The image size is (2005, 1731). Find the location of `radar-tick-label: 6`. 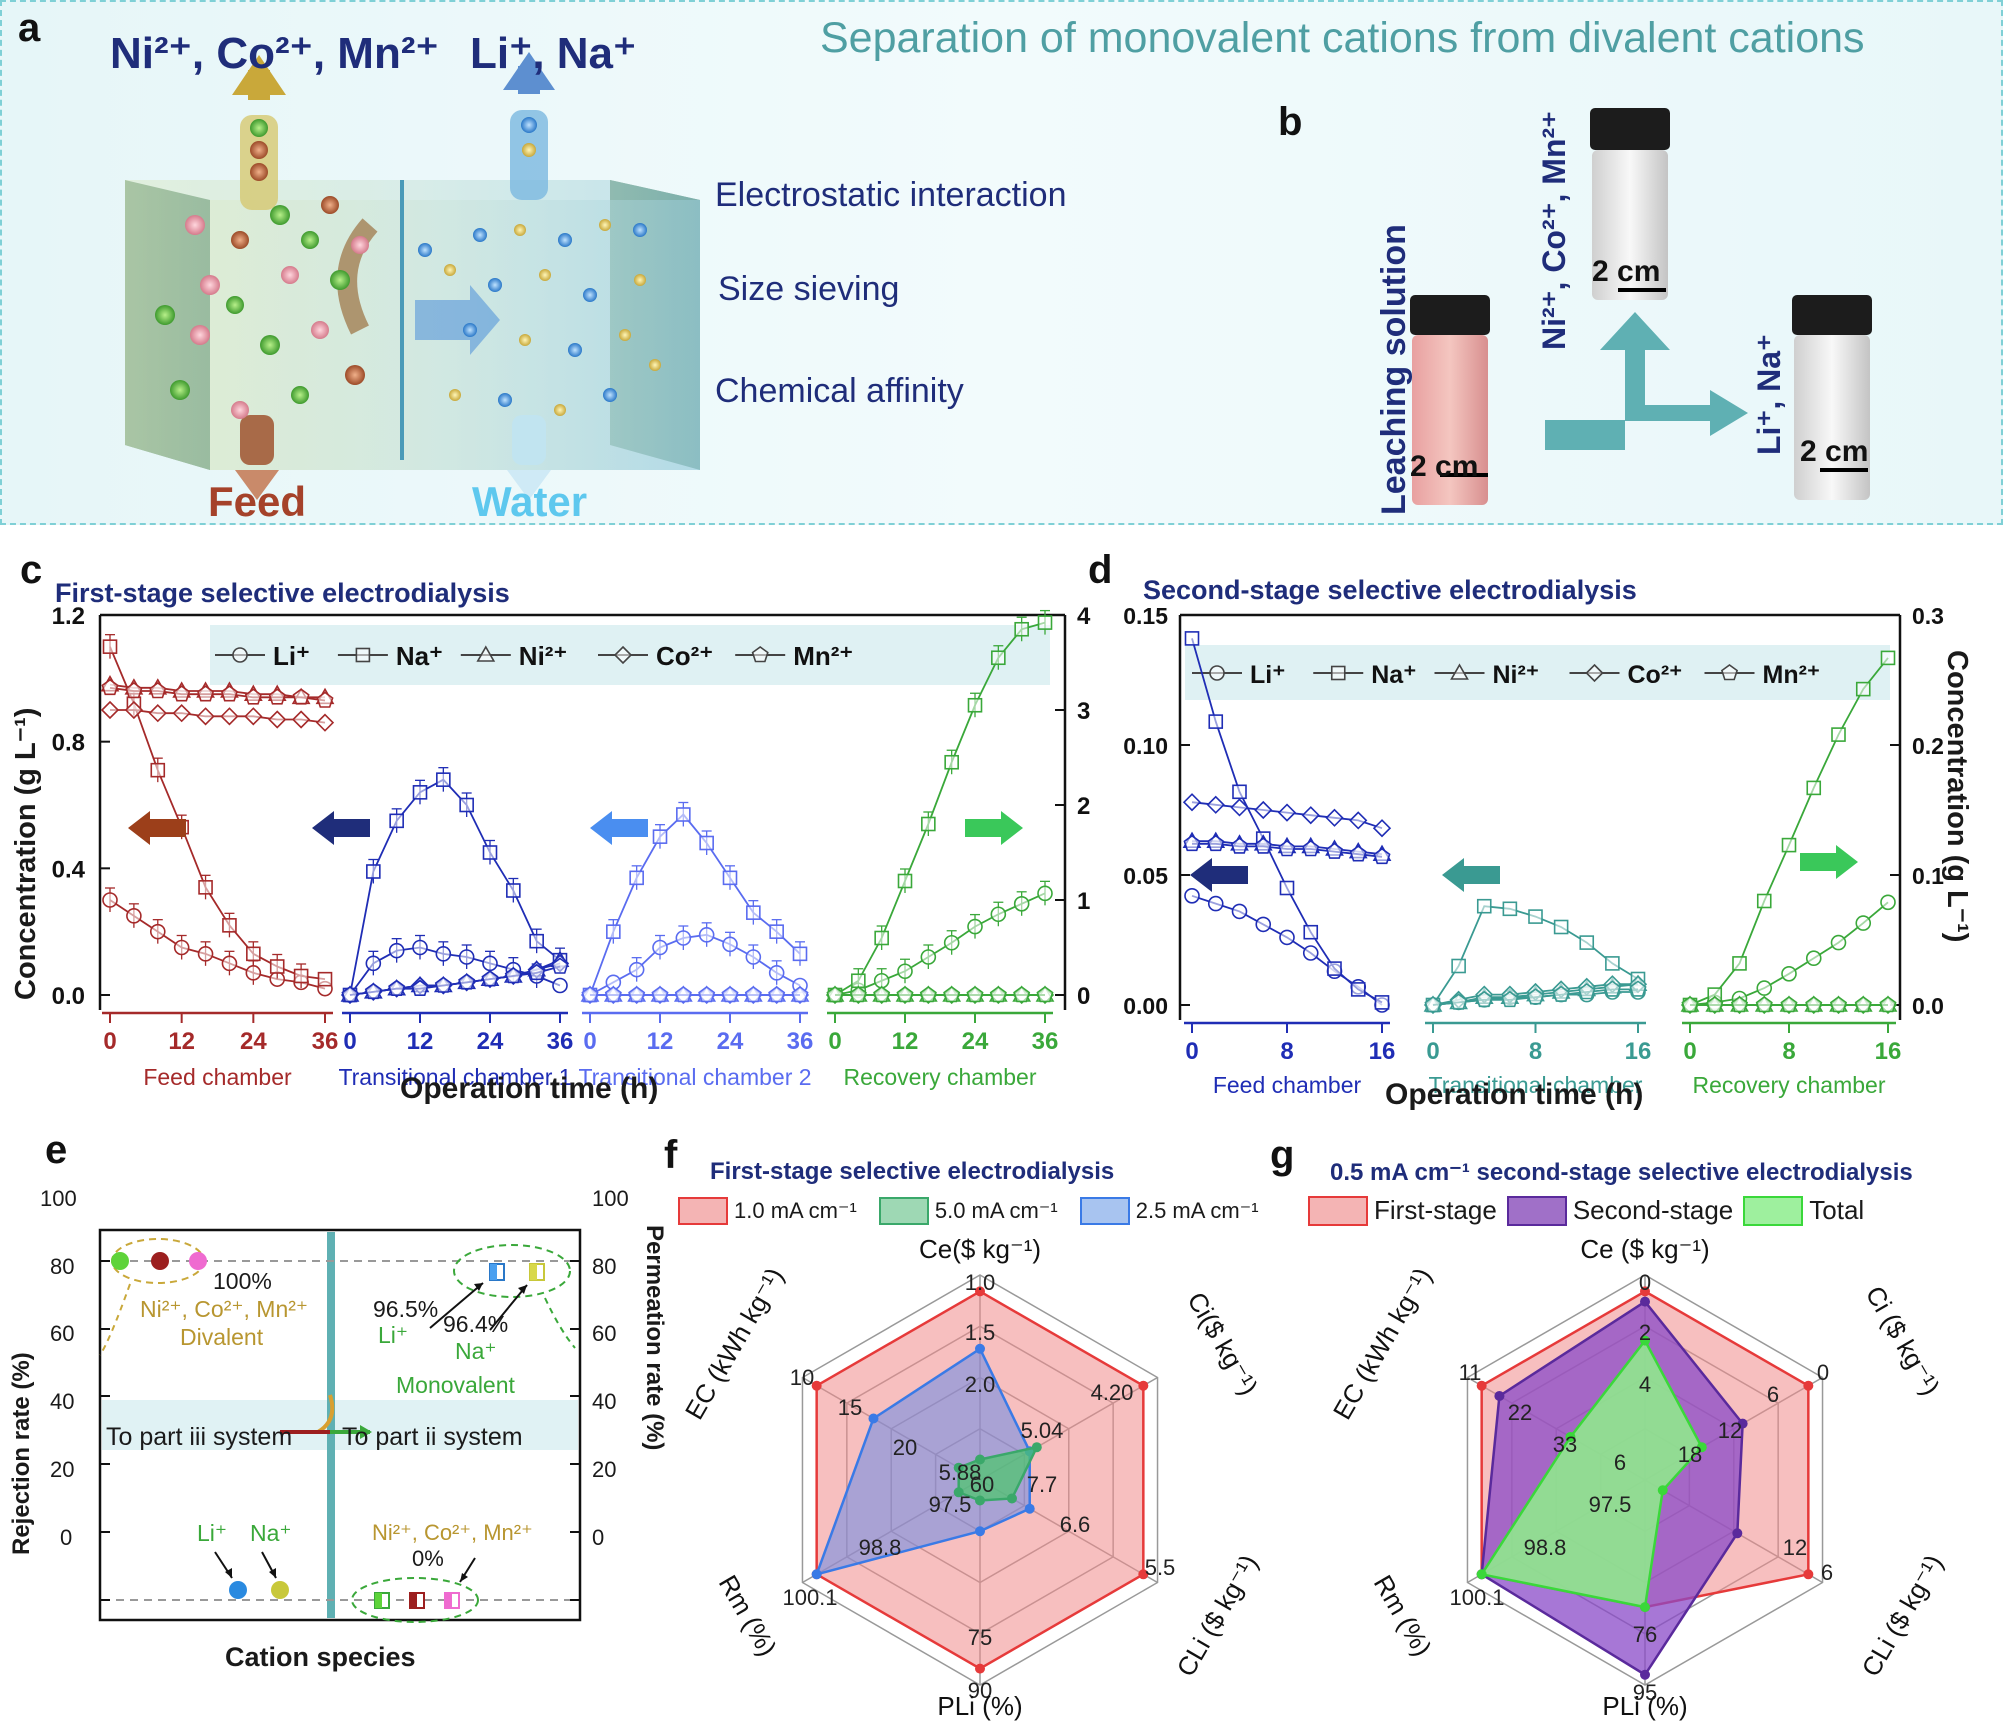

radar-tick-label: 6 is located at coordinates (1620, 1462).